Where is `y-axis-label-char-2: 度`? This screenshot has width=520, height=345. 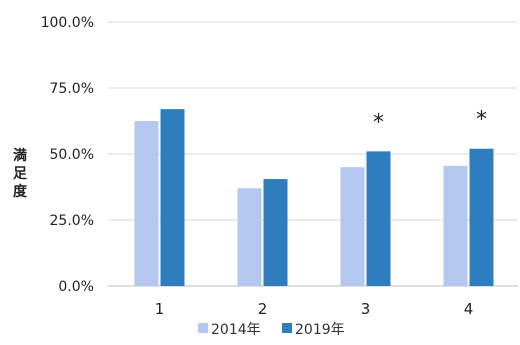 y-axis-label-char-2: 度 is located at coordinates (20, 191).